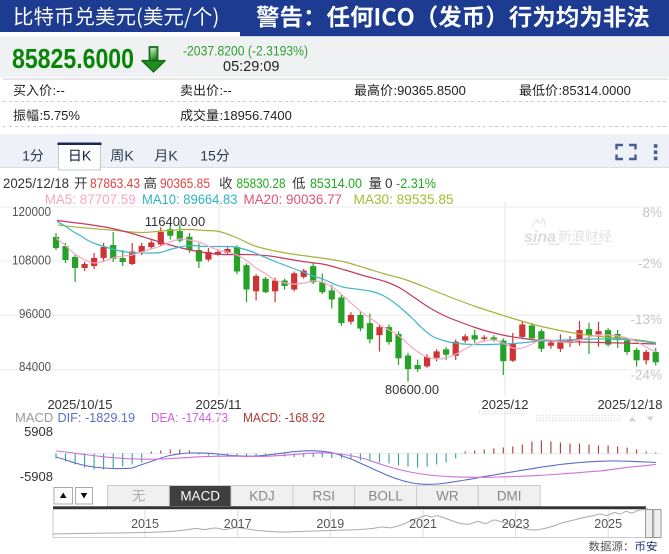 The width and height of the screenshot is (669, 554). What do you see at coordinates (238, 524) in the screenshot?
I see `svg-text: 2017` at bounding box center [238, 524].